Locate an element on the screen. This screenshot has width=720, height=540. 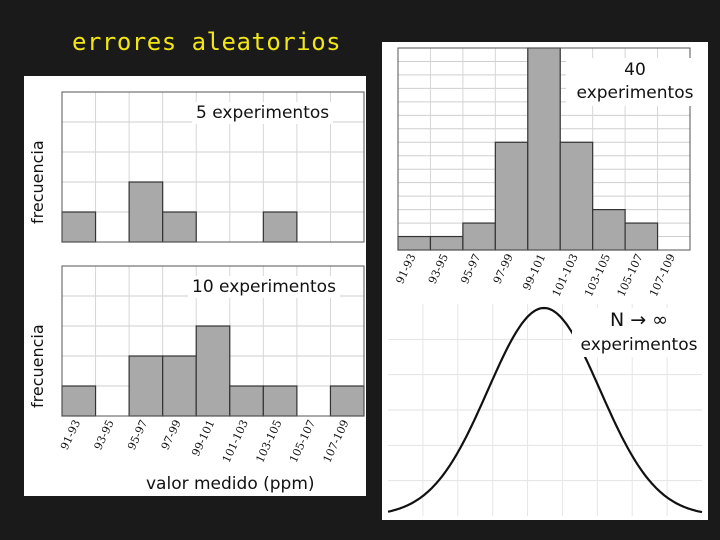
caption-40-number: 40 is located at coordinates (635, 70).